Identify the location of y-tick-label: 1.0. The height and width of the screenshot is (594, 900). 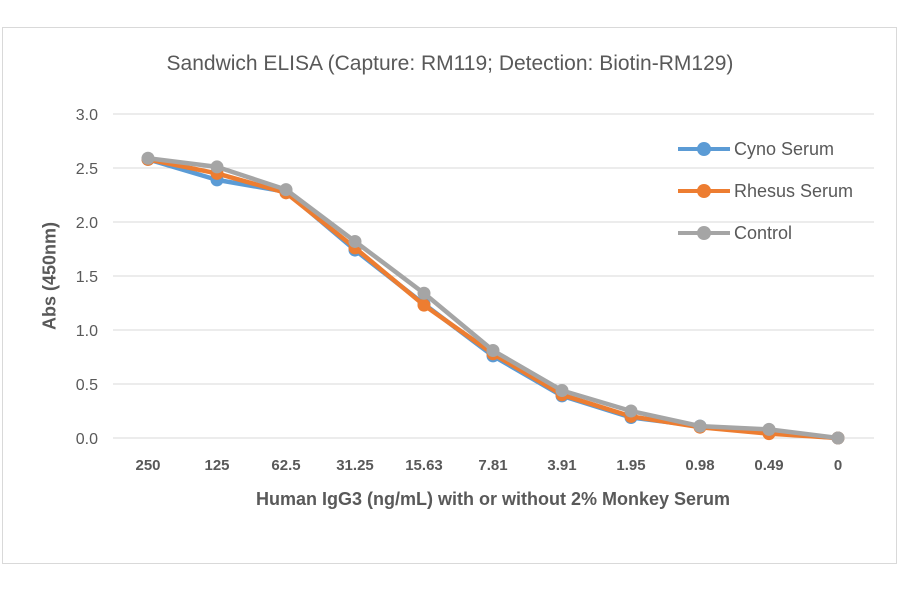
(87, 331).